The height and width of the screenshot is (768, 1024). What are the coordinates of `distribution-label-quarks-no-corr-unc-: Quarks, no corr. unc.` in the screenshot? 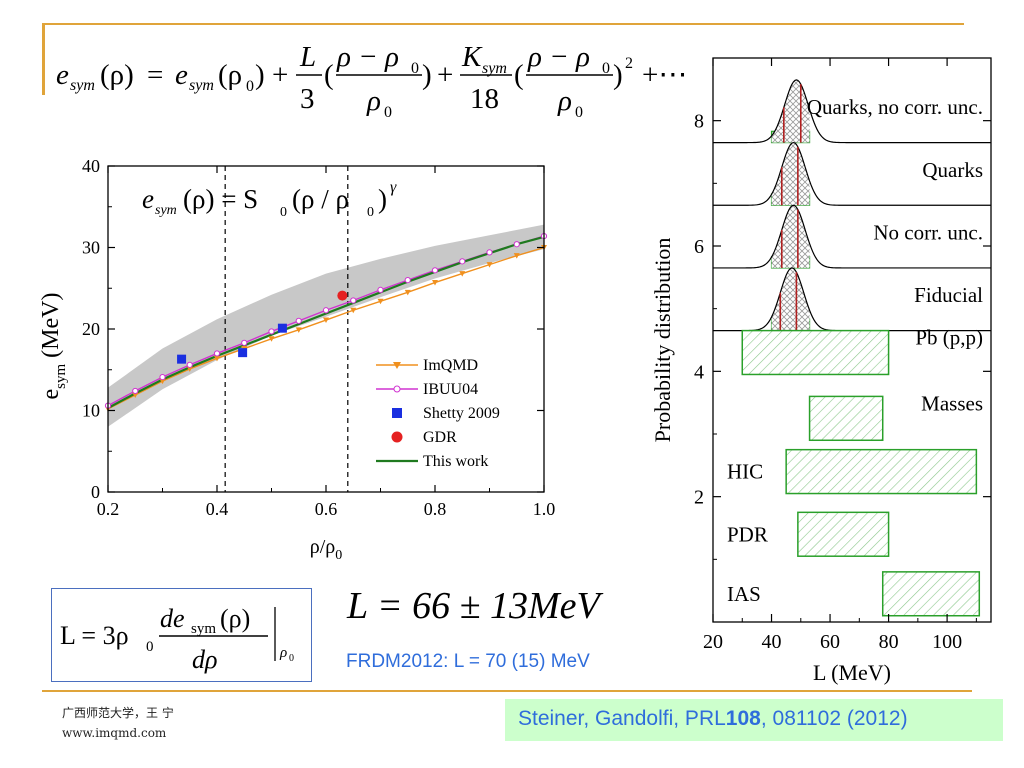 It's located at (895, 107).